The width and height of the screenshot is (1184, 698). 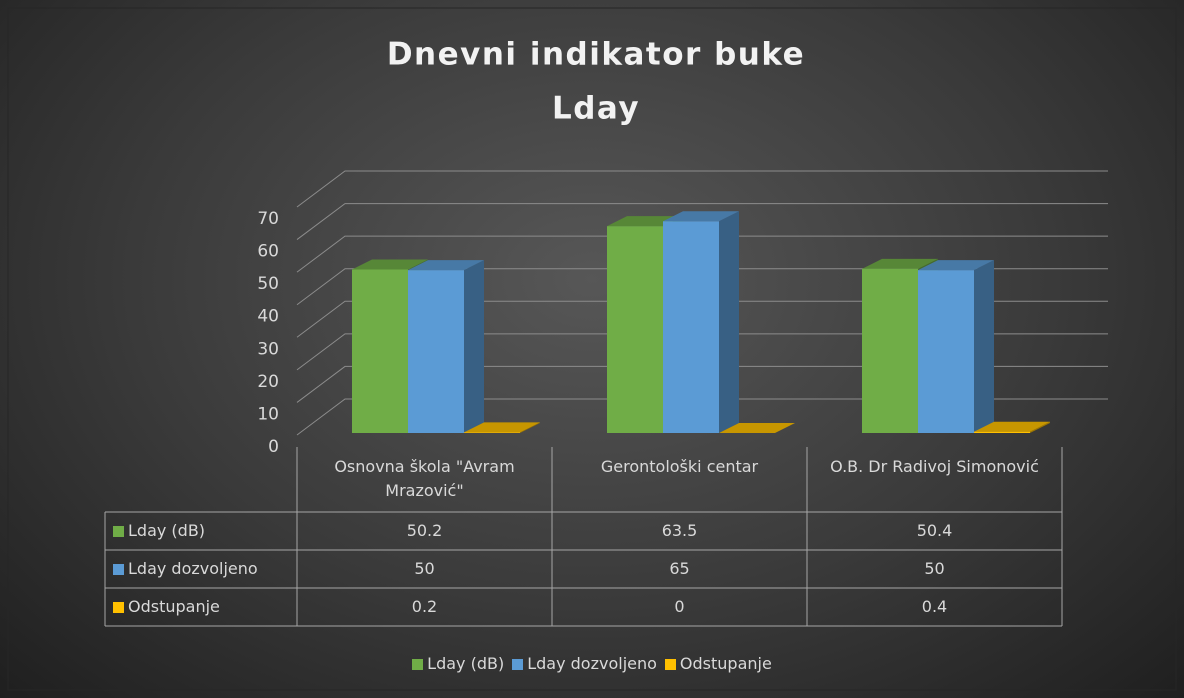 What do you see at coordinates (596, 55) in the screenshot?
I see `chart-title: Dnevni indikator buke` at bounding box center [596, 55].